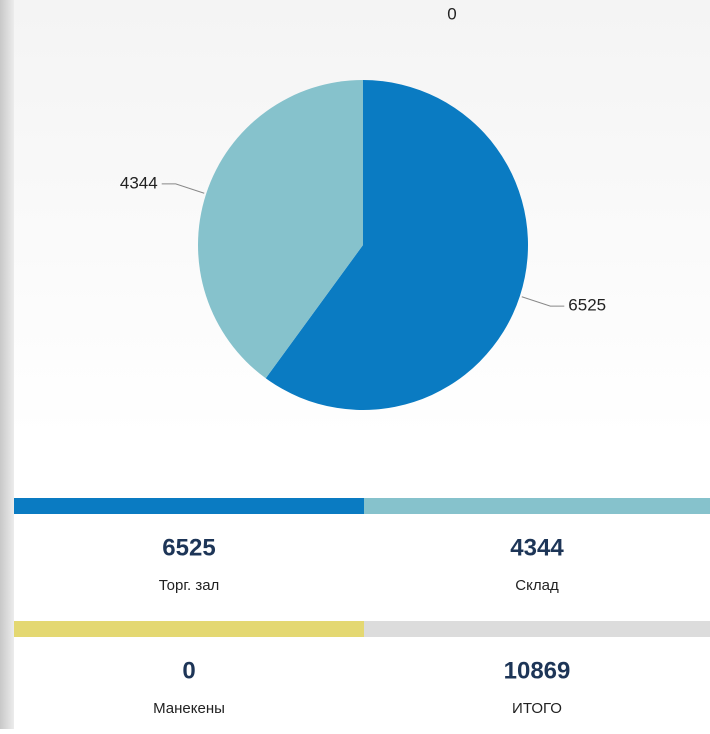 Image resolution: width=710 pixels, height=734 pixels. What do you see at coordinates (139, 182) in the screenshot?
I see `slice-label: 4344` at bounding box center [139, 182].